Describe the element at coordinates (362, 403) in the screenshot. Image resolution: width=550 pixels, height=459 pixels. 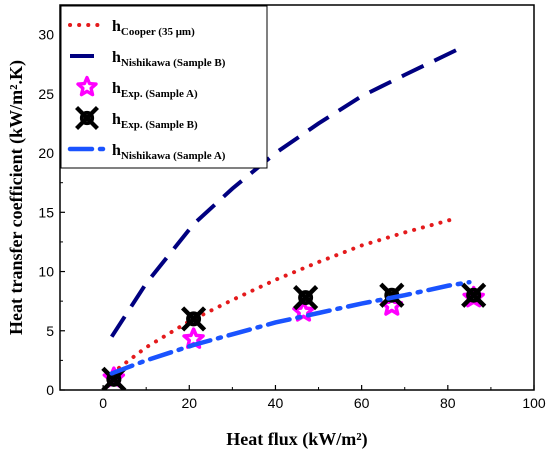
I see `x-tick-label-3: 60` at that location.